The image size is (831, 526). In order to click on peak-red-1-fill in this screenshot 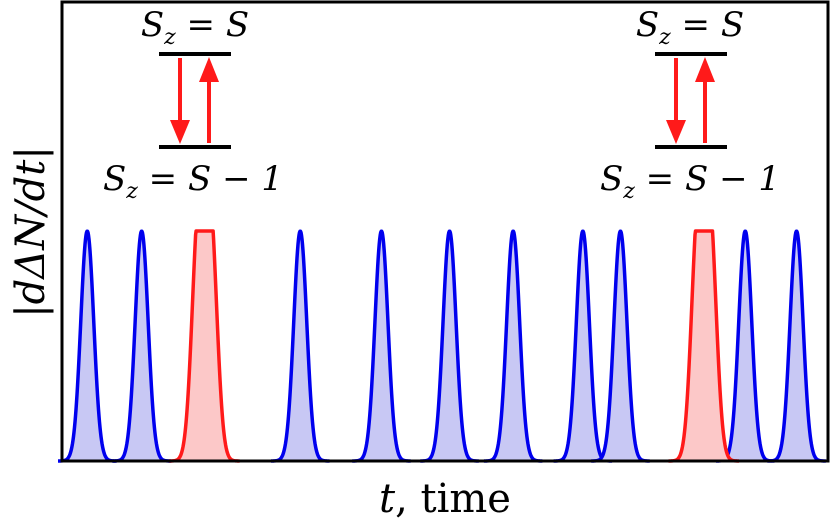, I will do `click(204, 346)`.